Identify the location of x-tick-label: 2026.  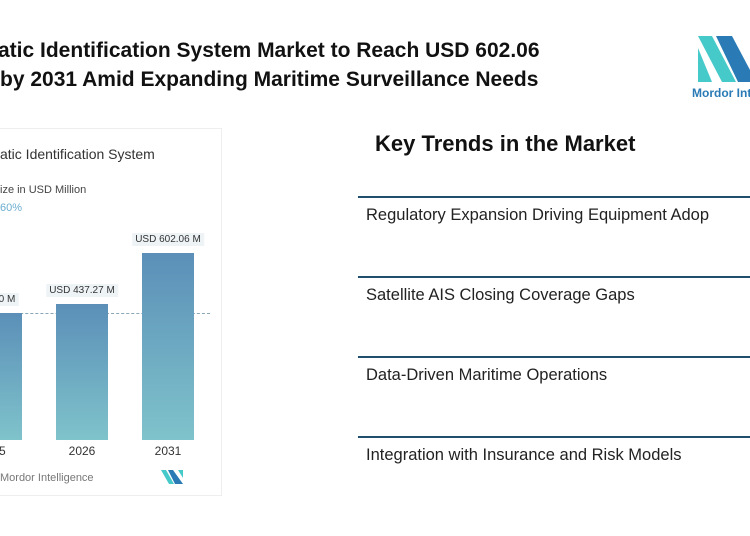
(82, 451).